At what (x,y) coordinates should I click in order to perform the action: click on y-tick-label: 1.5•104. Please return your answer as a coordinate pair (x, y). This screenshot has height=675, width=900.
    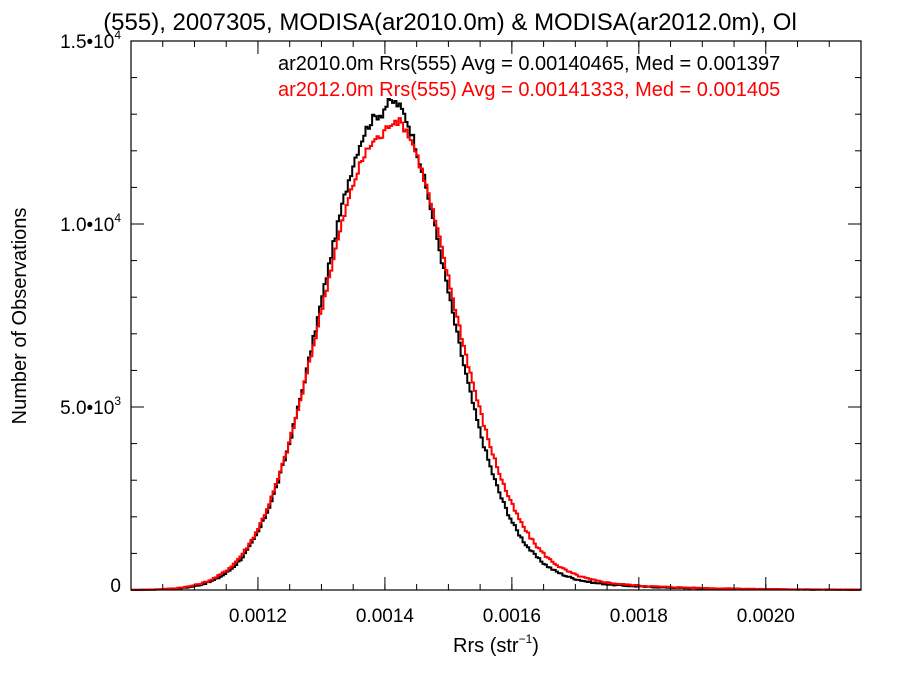
    Looking at the image, I should click on (90, 40).